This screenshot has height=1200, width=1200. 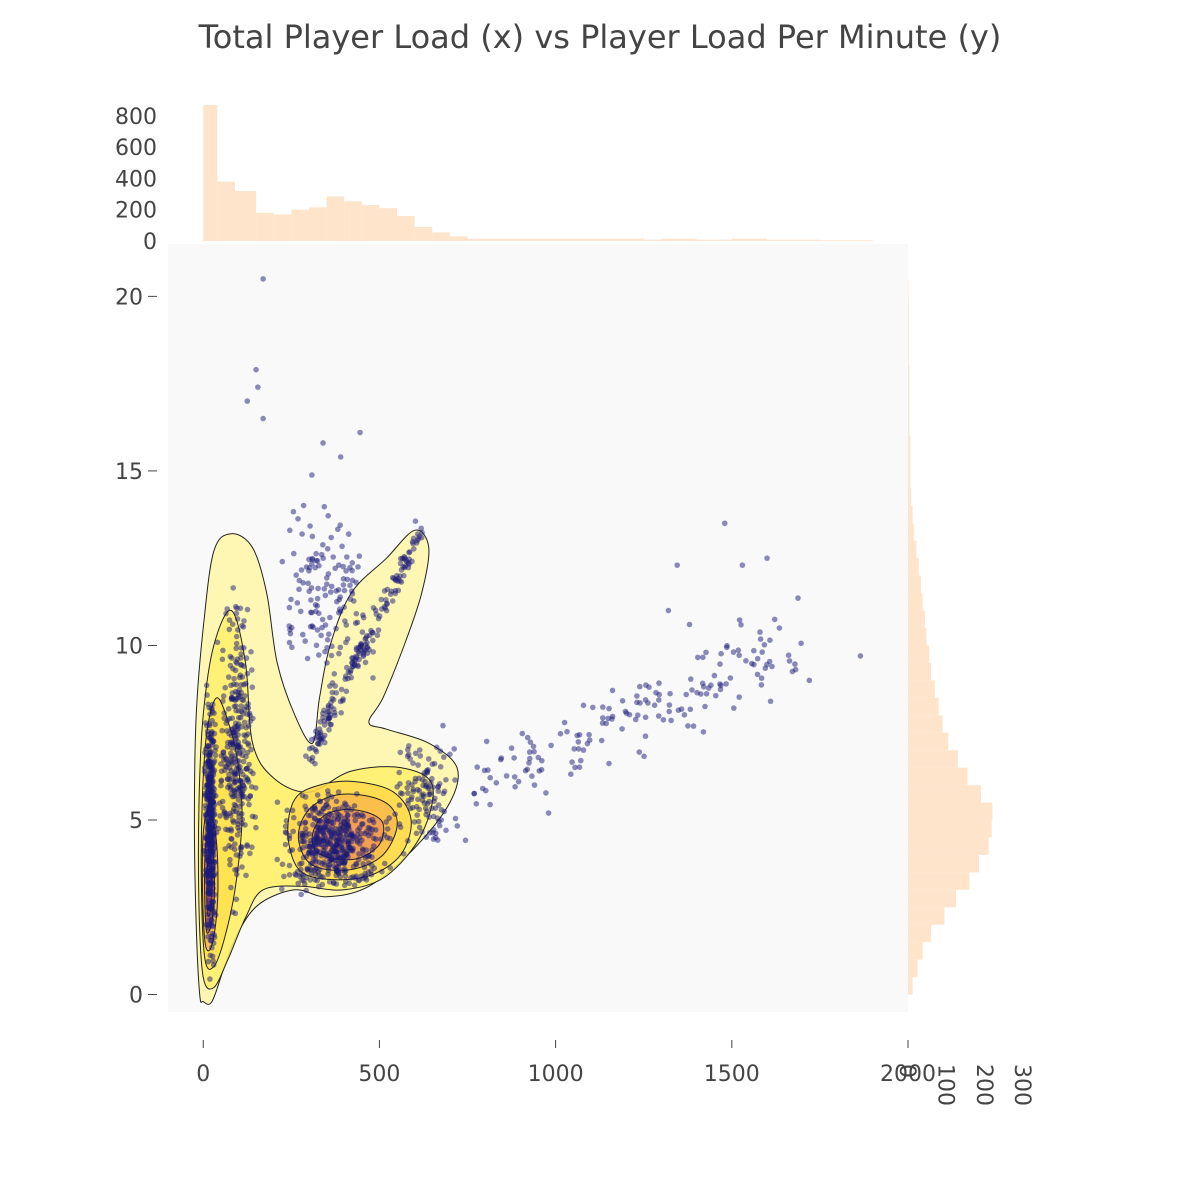 What do you see at coordinates (136, 996) in the screenshot?
I see `y-axis-tick-label: 0` at bounding box center [136, 996].